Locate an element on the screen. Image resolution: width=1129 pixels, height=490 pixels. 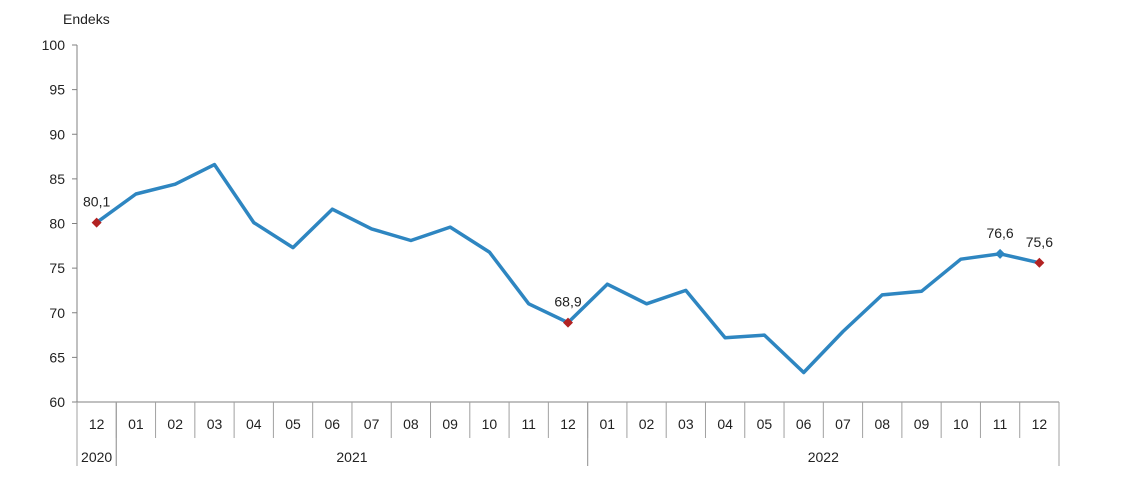
year-label: 2021 is located at coordinates (351, 457).